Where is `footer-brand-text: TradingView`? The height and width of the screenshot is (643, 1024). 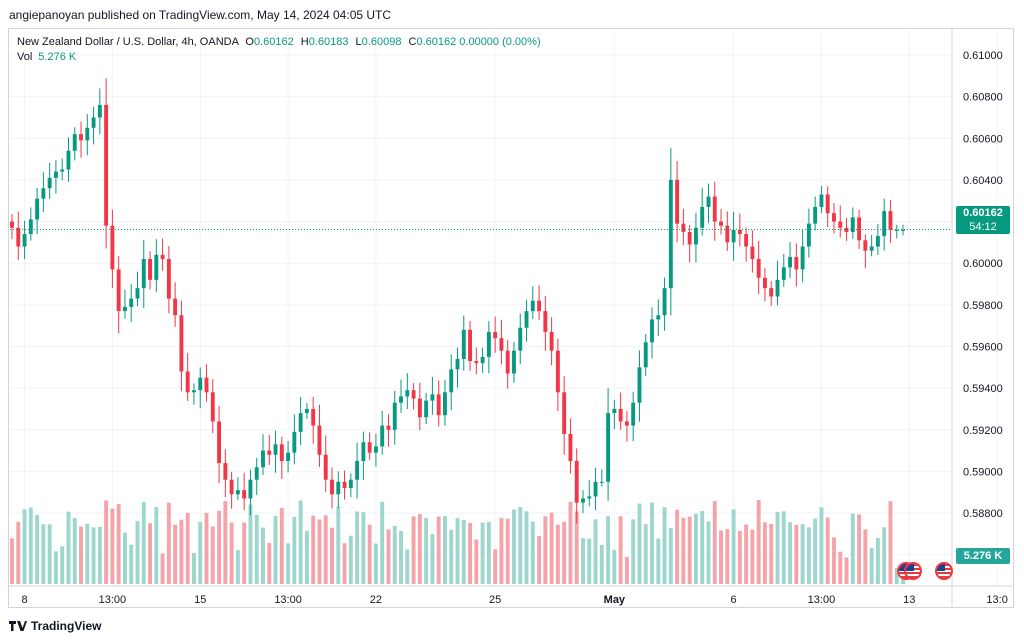
footer-brand-text: TradingView is located at coordinates (66, 626).